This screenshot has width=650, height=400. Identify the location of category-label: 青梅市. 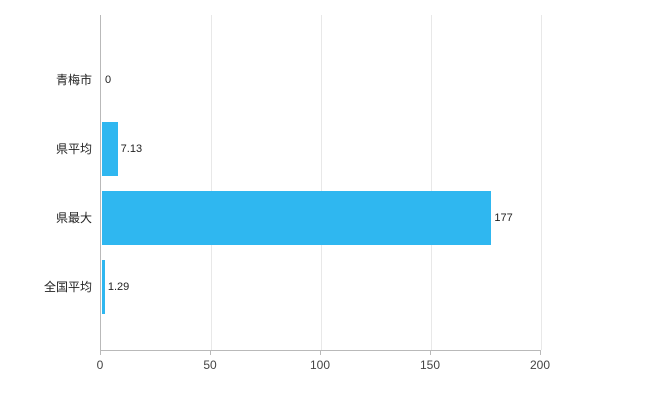
(73, 79).